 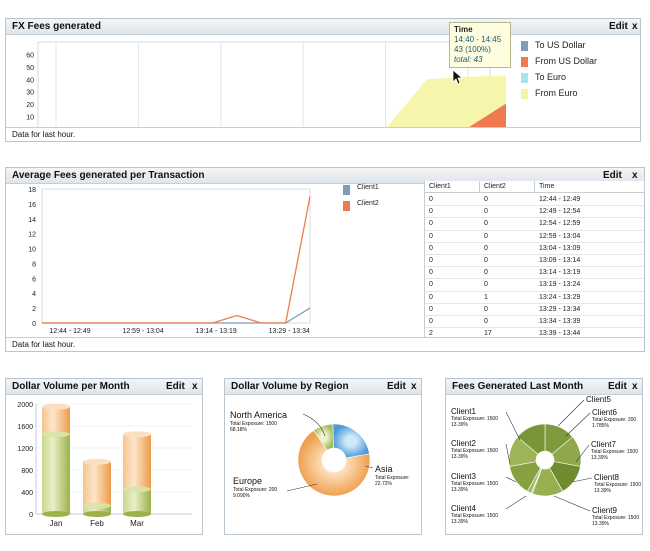 I want to click on y-tick-label: 6, so click(x=34, y=279).